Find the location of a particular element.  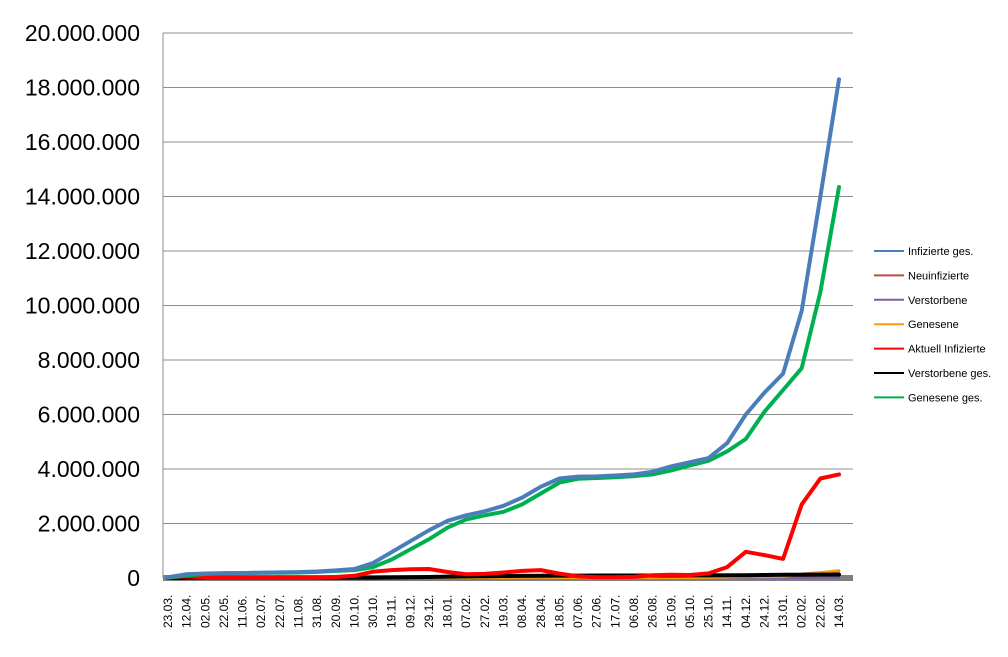

y-tick-label: 10.000.000 is located at coordinates (82, 306).